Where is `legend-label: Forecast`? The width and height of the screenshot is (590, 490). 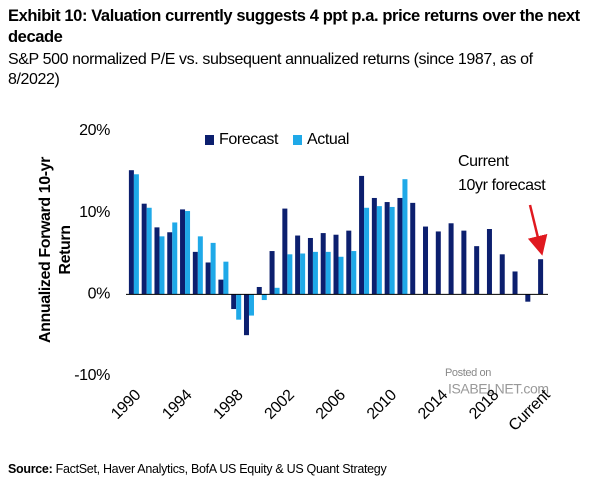
legend-label: Forecast is located at coordinates (249, 139).